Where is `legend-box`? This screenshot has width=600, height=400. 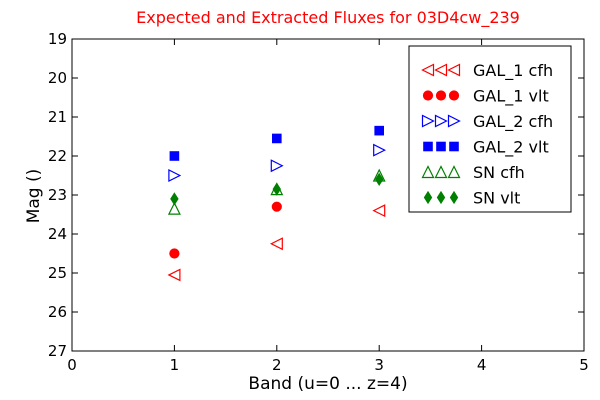
legend-box is located at coordinates (490, 129).